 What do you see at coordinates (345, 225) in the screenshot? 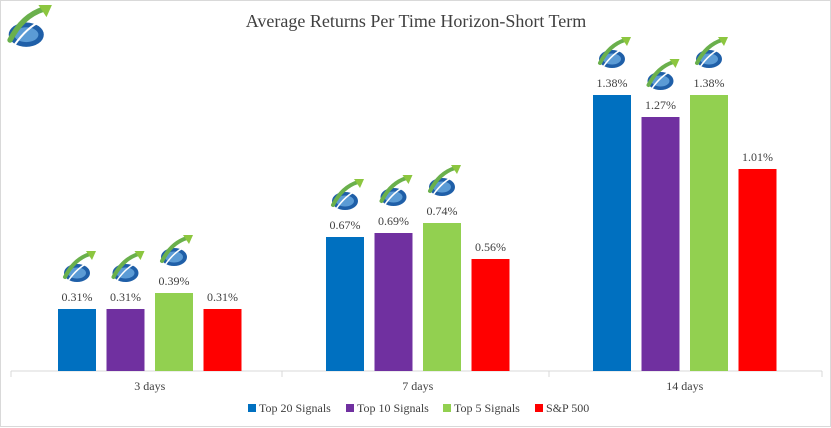
I see `data-label: 0.67%` at bounding box center [345, 225].